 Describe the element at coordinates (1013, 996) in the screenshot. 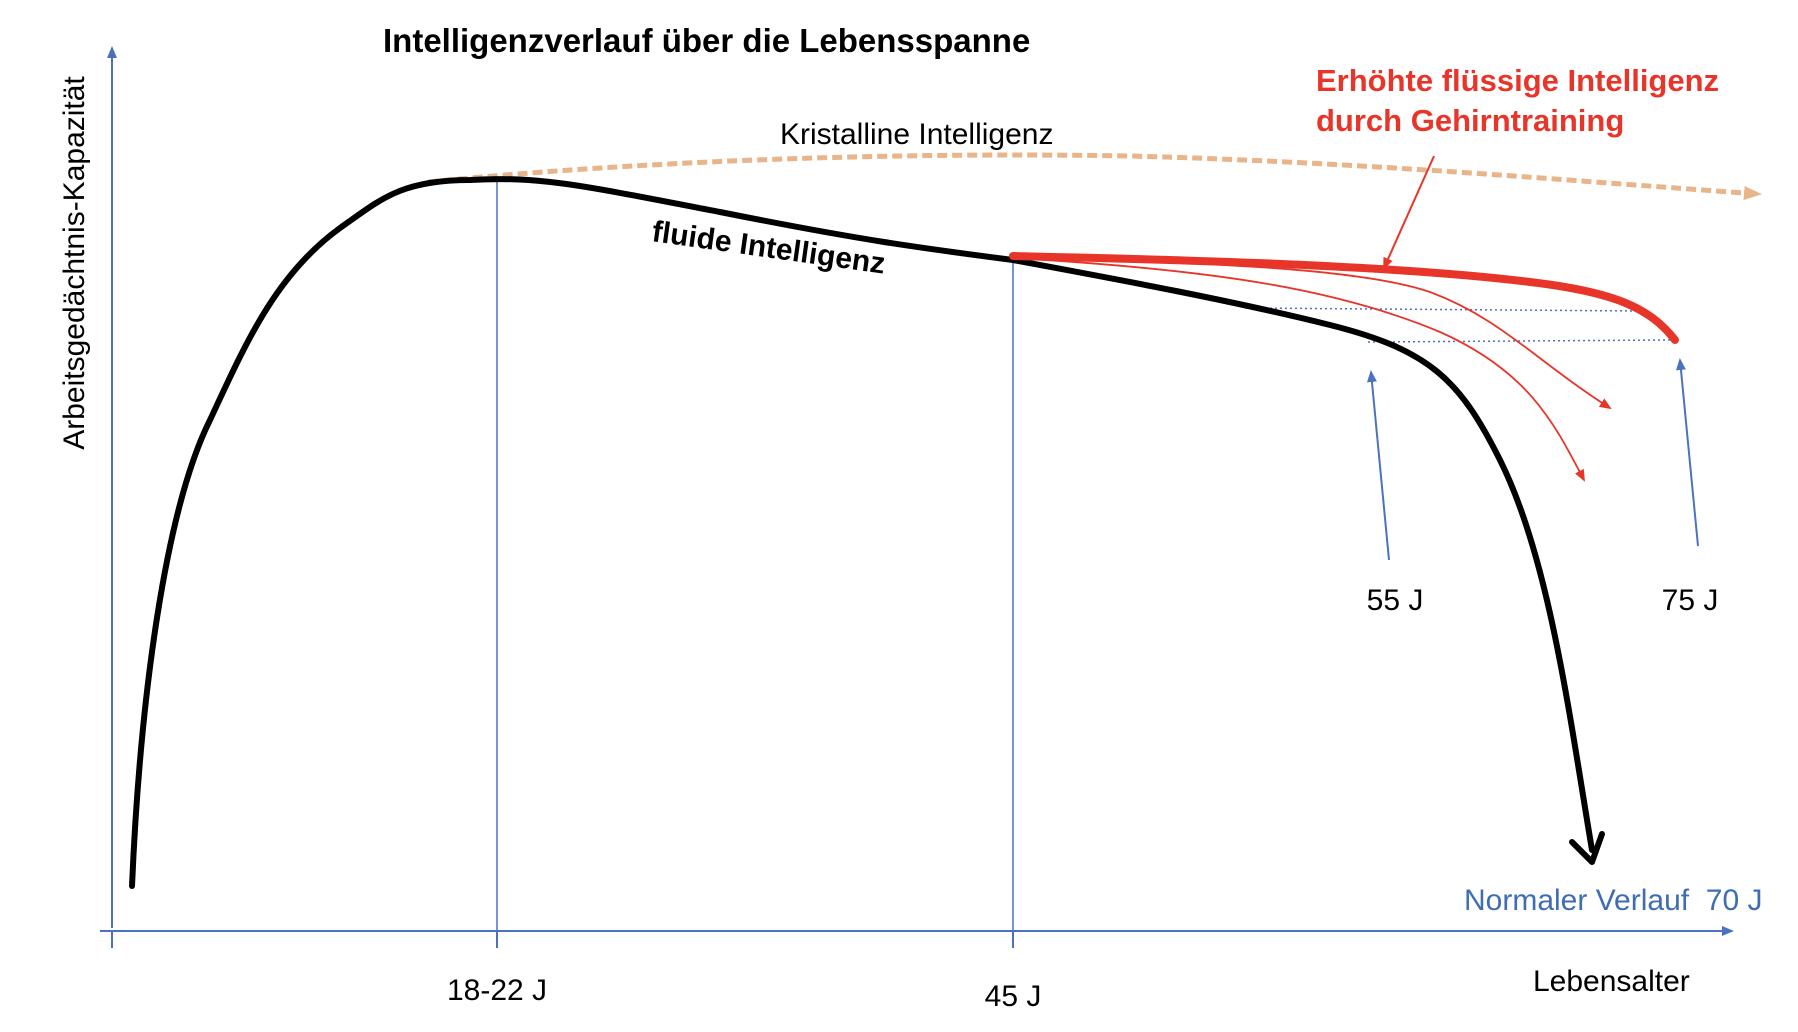

I see `x-tick-label-45: 45 J` at that location.